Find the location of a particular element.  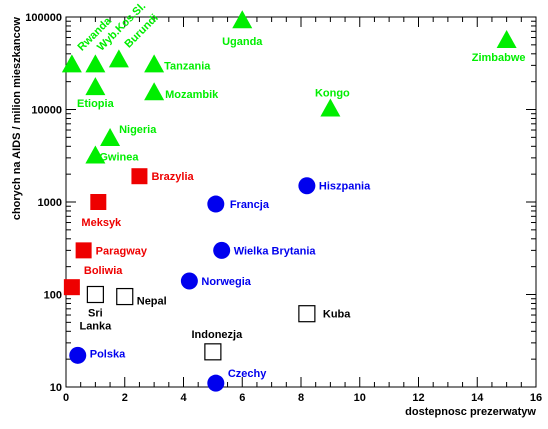

point-label-nigeria: Nigeria is located at coordinates (138, 130).